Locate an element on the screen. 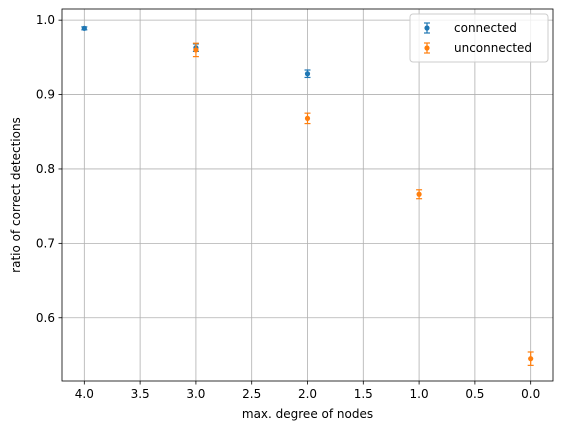  y-tick-label: 0.7 is located at coordinates (45, 243).